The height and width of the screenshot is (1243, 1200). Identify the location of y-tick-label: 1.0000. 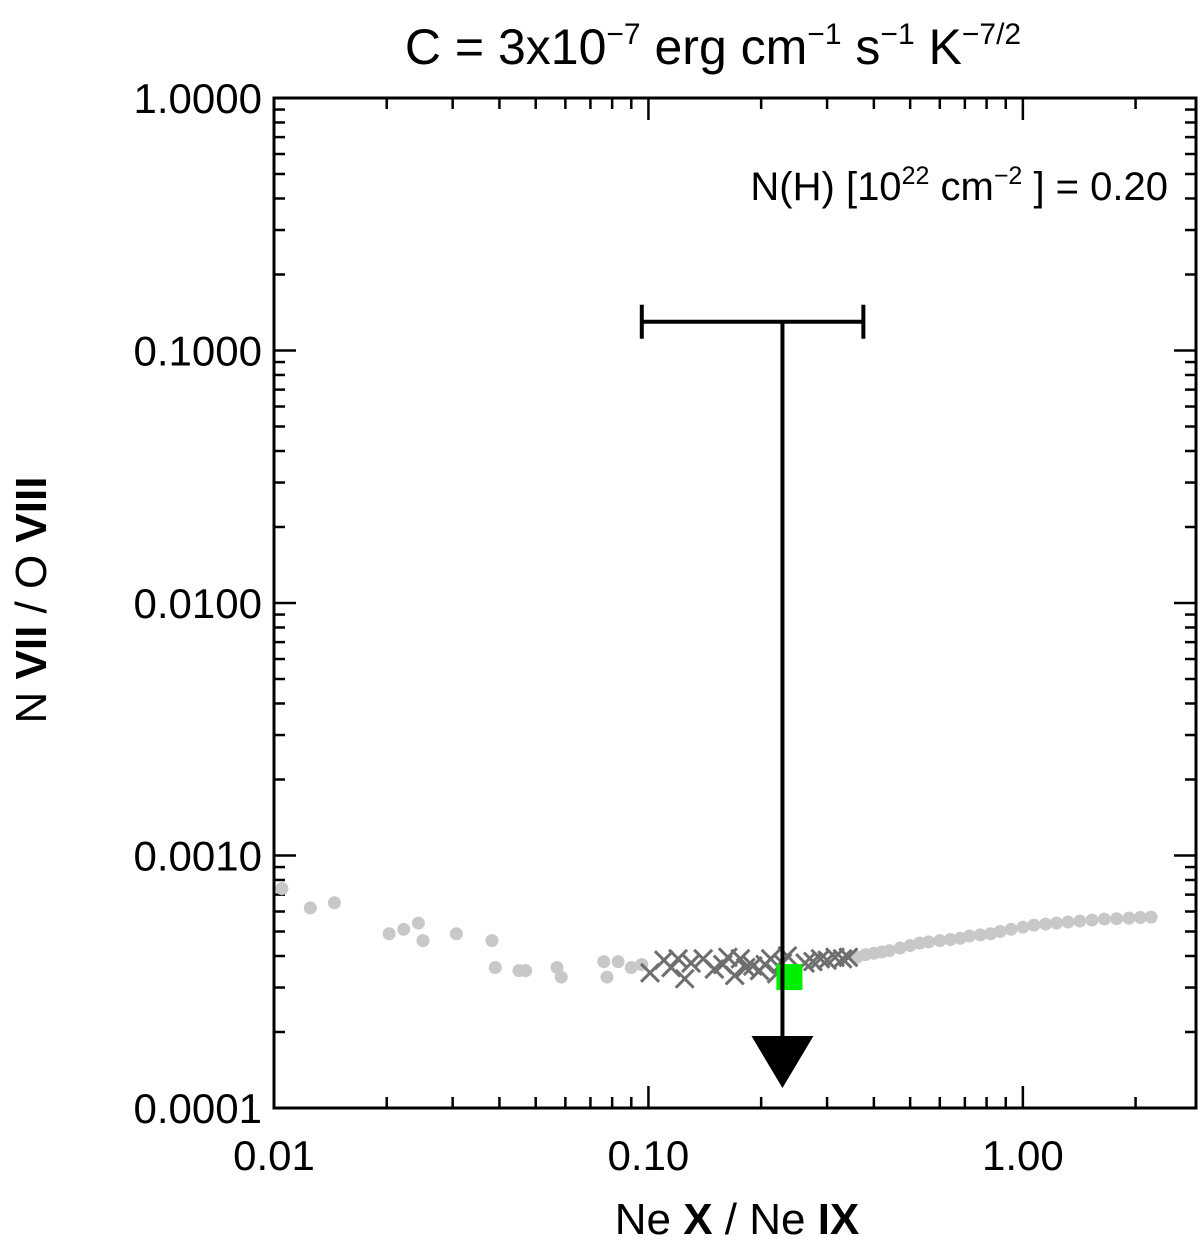
(198, 98).